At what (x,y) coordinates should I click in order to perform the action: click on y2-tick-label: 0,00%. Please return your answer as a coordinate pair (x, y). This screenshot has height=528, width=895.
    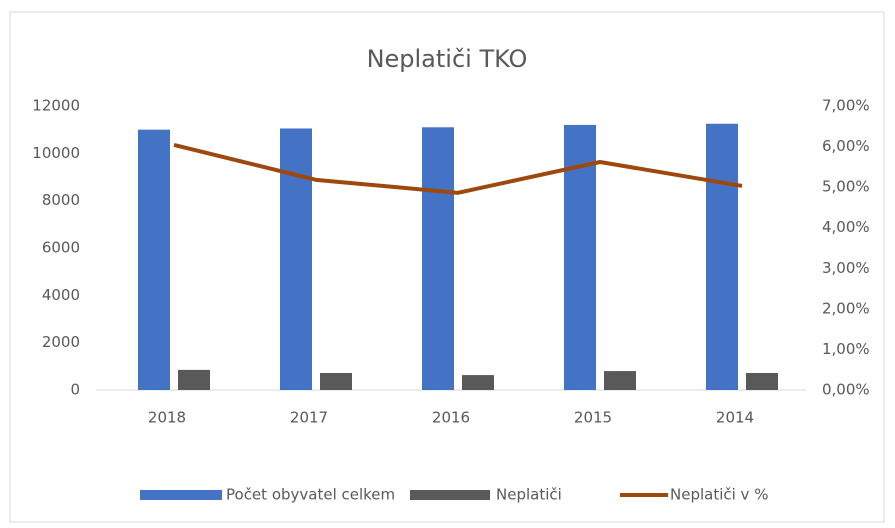
    Looking at the image, I should click on (846, 390).